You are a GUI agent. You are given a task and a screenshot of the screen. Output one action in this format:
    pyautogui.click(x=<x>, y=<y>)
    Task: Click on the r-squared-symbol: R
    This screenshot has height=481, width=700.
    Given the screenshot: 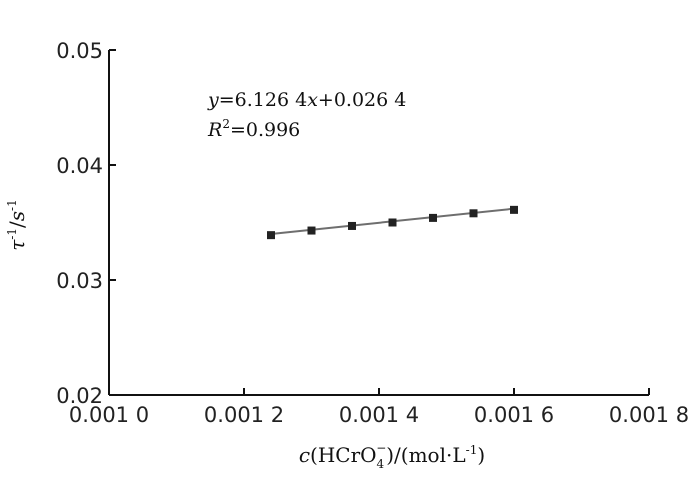 What is the action you would take?
    pyautogui.click(x=214, y=130)
    